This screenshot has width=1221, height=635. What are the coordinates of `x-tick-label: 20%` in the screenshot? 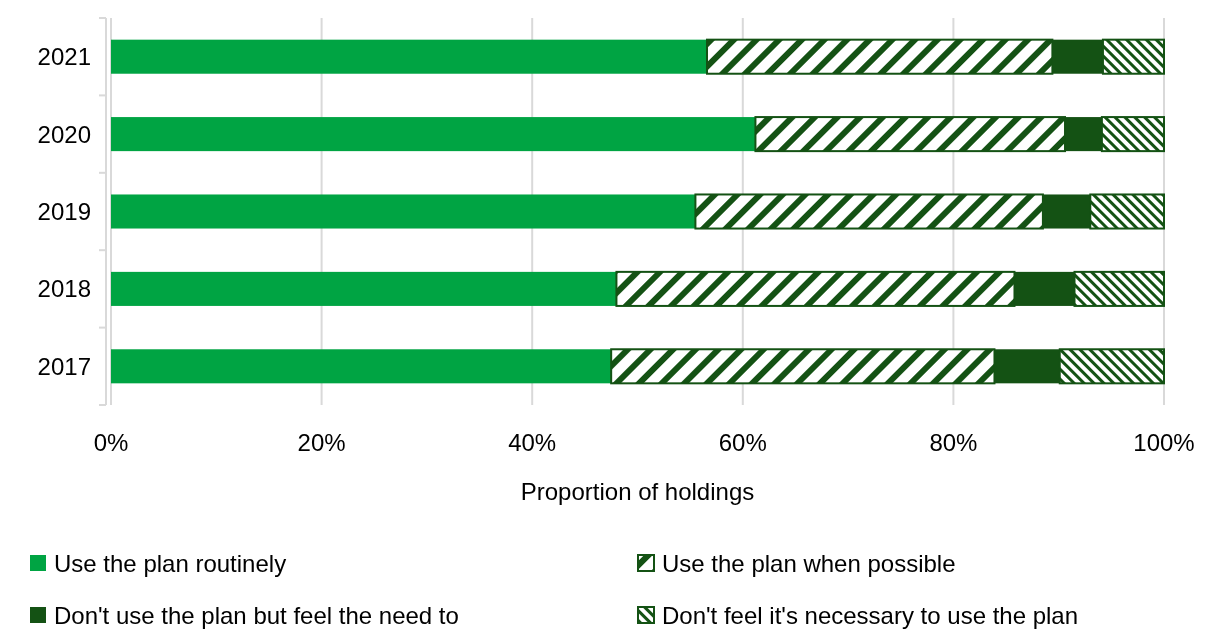 It's located at (321, 442).